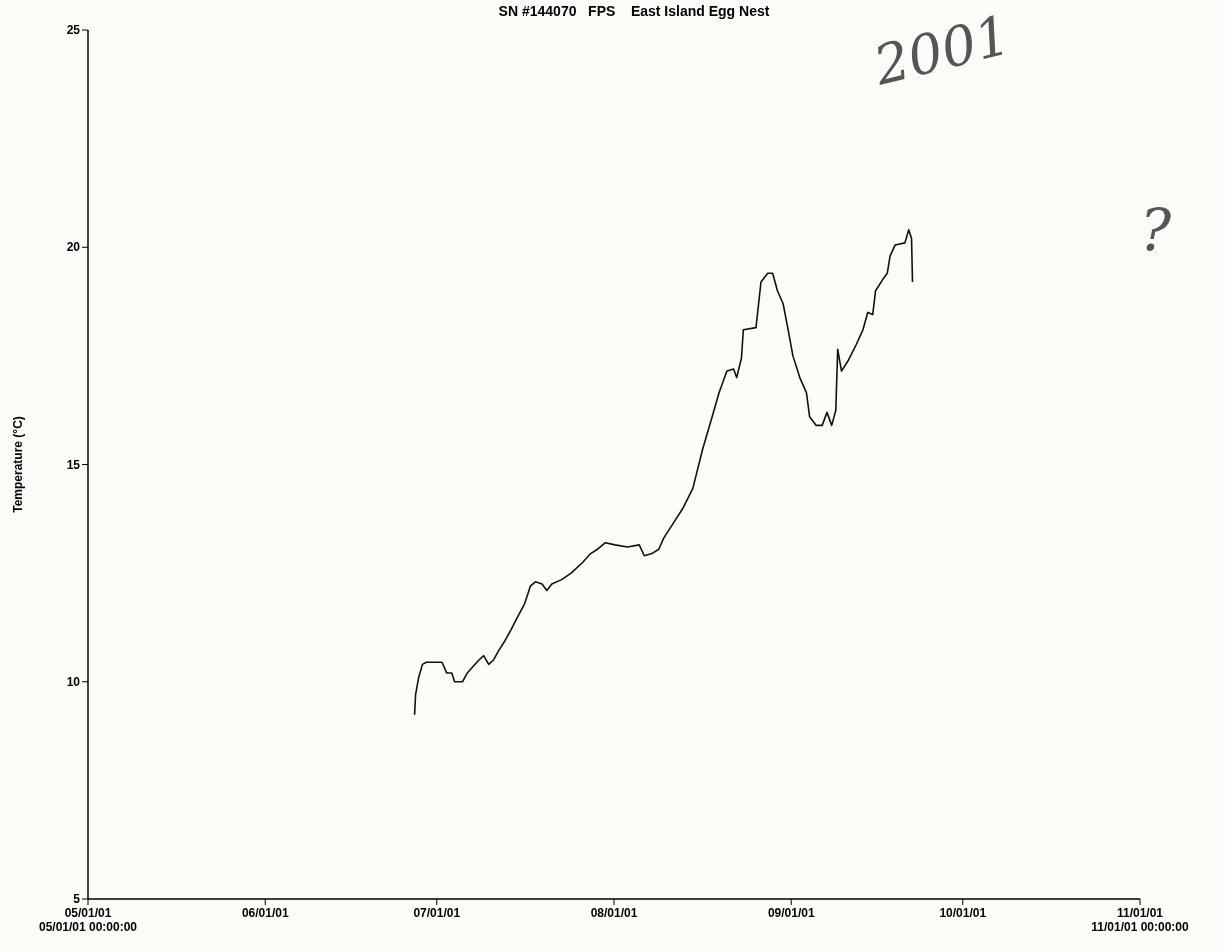 Image resolution: width=1225 pixels, height=951 pixels. What do you see at coordinates (265, 913) in the screenshot?
I see `x-tick-label: 06/01/01` at bounding box center [265, 913].